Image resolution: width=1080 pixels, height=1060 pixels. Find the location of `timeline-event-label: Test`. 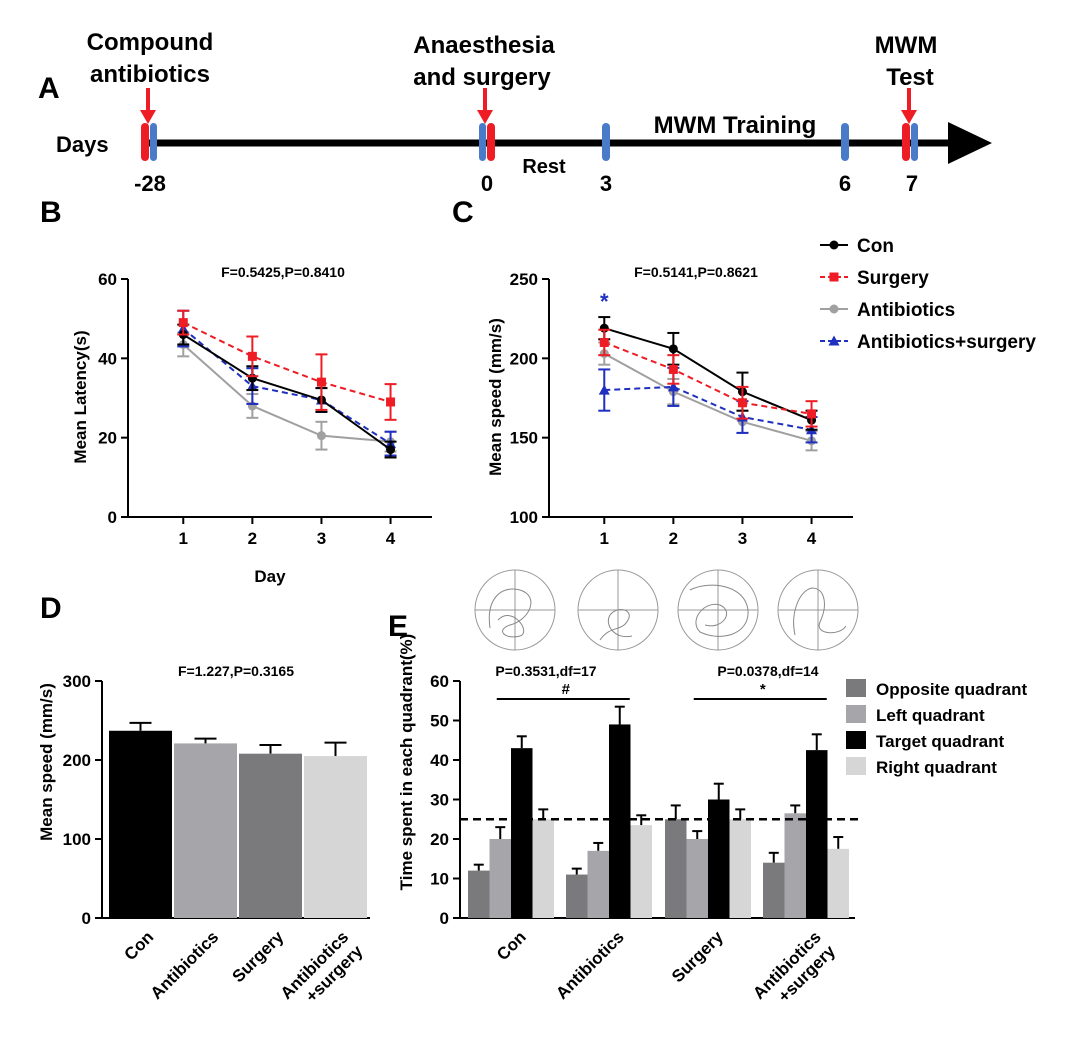

timeline-event-label: Test is located at coordinates (910, 77).